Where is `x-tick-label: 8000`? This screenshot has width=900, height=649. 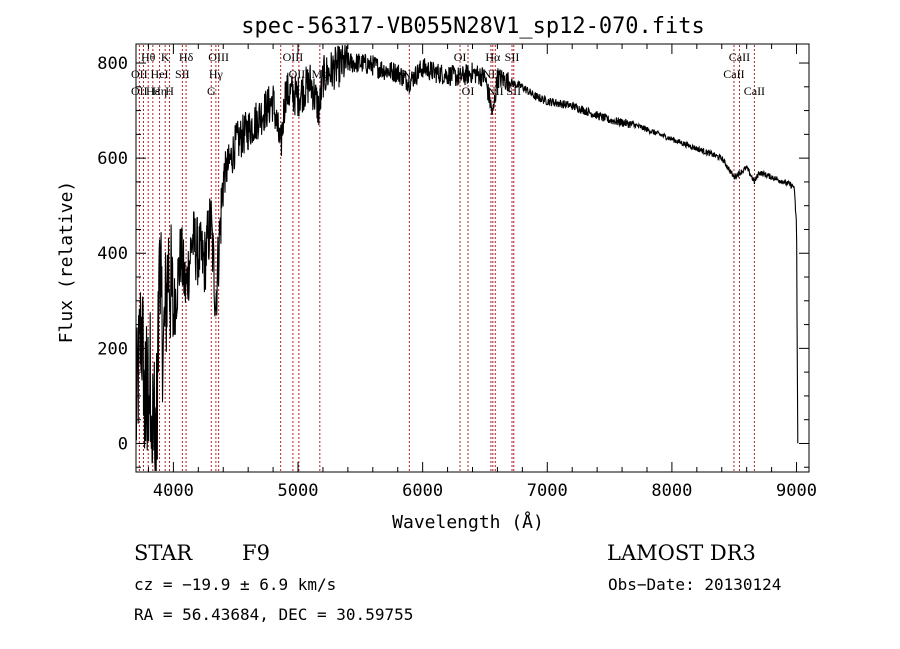 x-tick-label: 8000 is located at coordinates (671, 491).